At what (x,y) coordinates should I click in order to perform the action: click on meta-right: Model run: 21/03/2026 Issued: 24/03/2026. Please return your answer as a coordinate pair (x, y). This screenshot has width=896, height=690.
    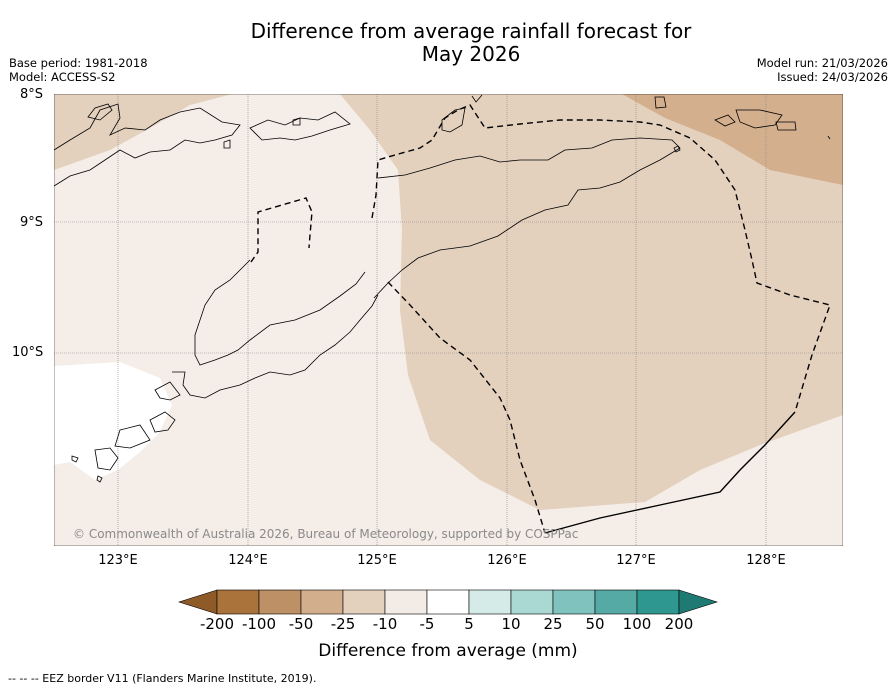
    Looking at the image, I should click on (822, 70).